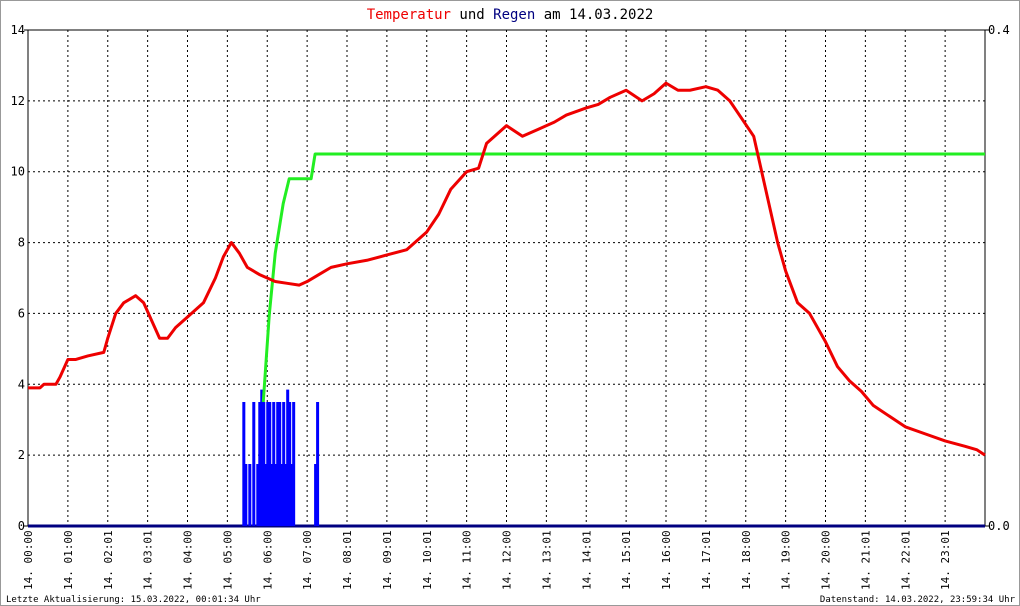 The image size is (1020, 606). What do you see at coordinates (427, 560) in the screenshot?
I see `x-tick-label: 14. 10:01` at bounding box center [427, 560].